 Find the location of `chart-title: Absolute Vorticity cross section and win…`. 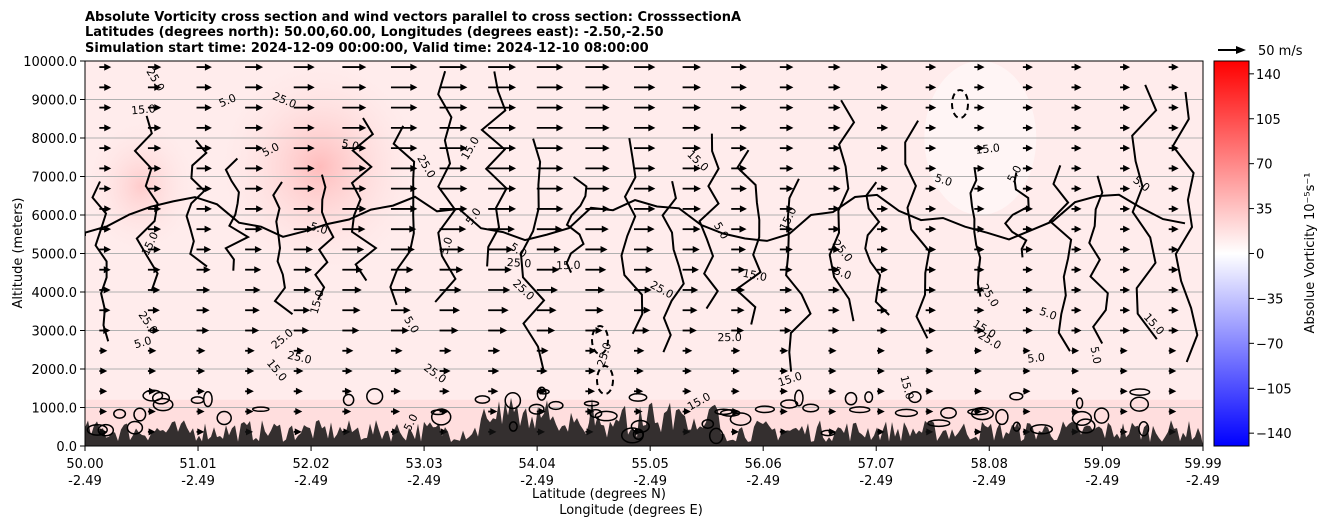

chart-title: Absolute Vorticity cross section and win… is located at coordinates (413, 33).